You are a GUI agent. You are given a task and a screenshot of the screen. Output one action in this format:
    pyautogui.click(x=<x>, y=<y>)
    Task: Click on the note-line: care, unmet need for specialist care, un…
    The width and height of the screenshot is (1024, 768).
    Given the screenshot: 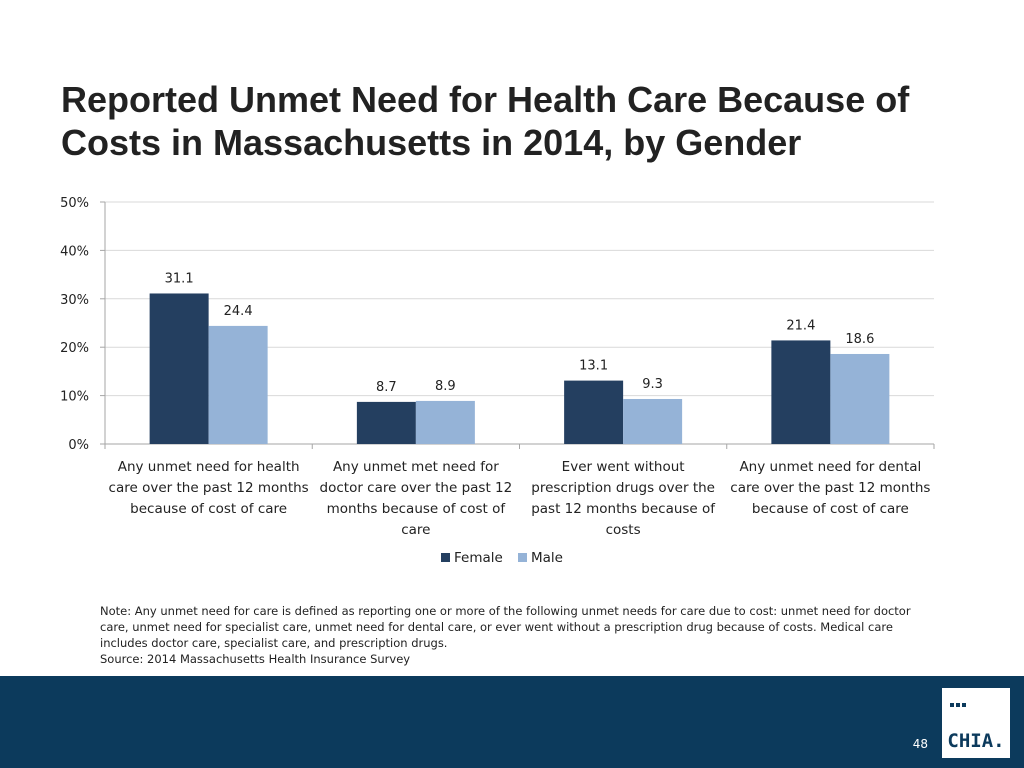 What is the action you would take?
    pyautogui.click(x=496, y=627)
    